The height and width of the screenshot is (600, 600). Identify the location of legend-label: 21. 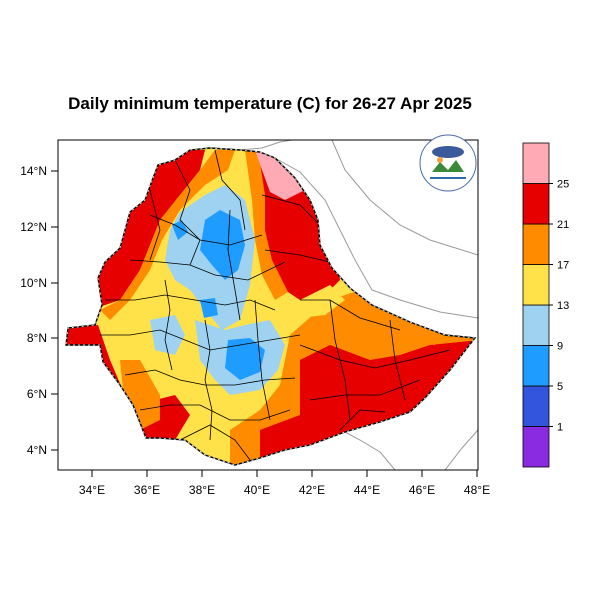
(563, 225).